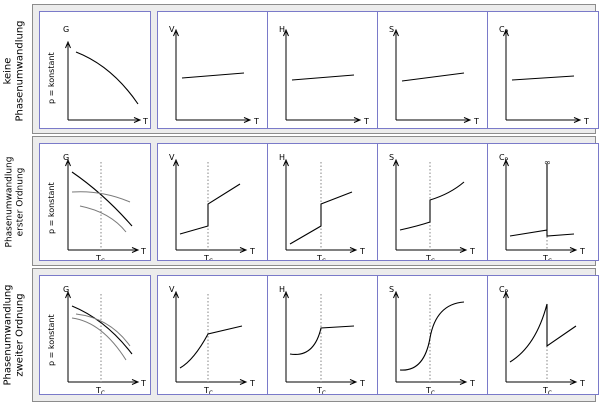  Describe the element at coordinates (504, 30) in the screenshot. I see `axis-label-cp: CP` at that location.